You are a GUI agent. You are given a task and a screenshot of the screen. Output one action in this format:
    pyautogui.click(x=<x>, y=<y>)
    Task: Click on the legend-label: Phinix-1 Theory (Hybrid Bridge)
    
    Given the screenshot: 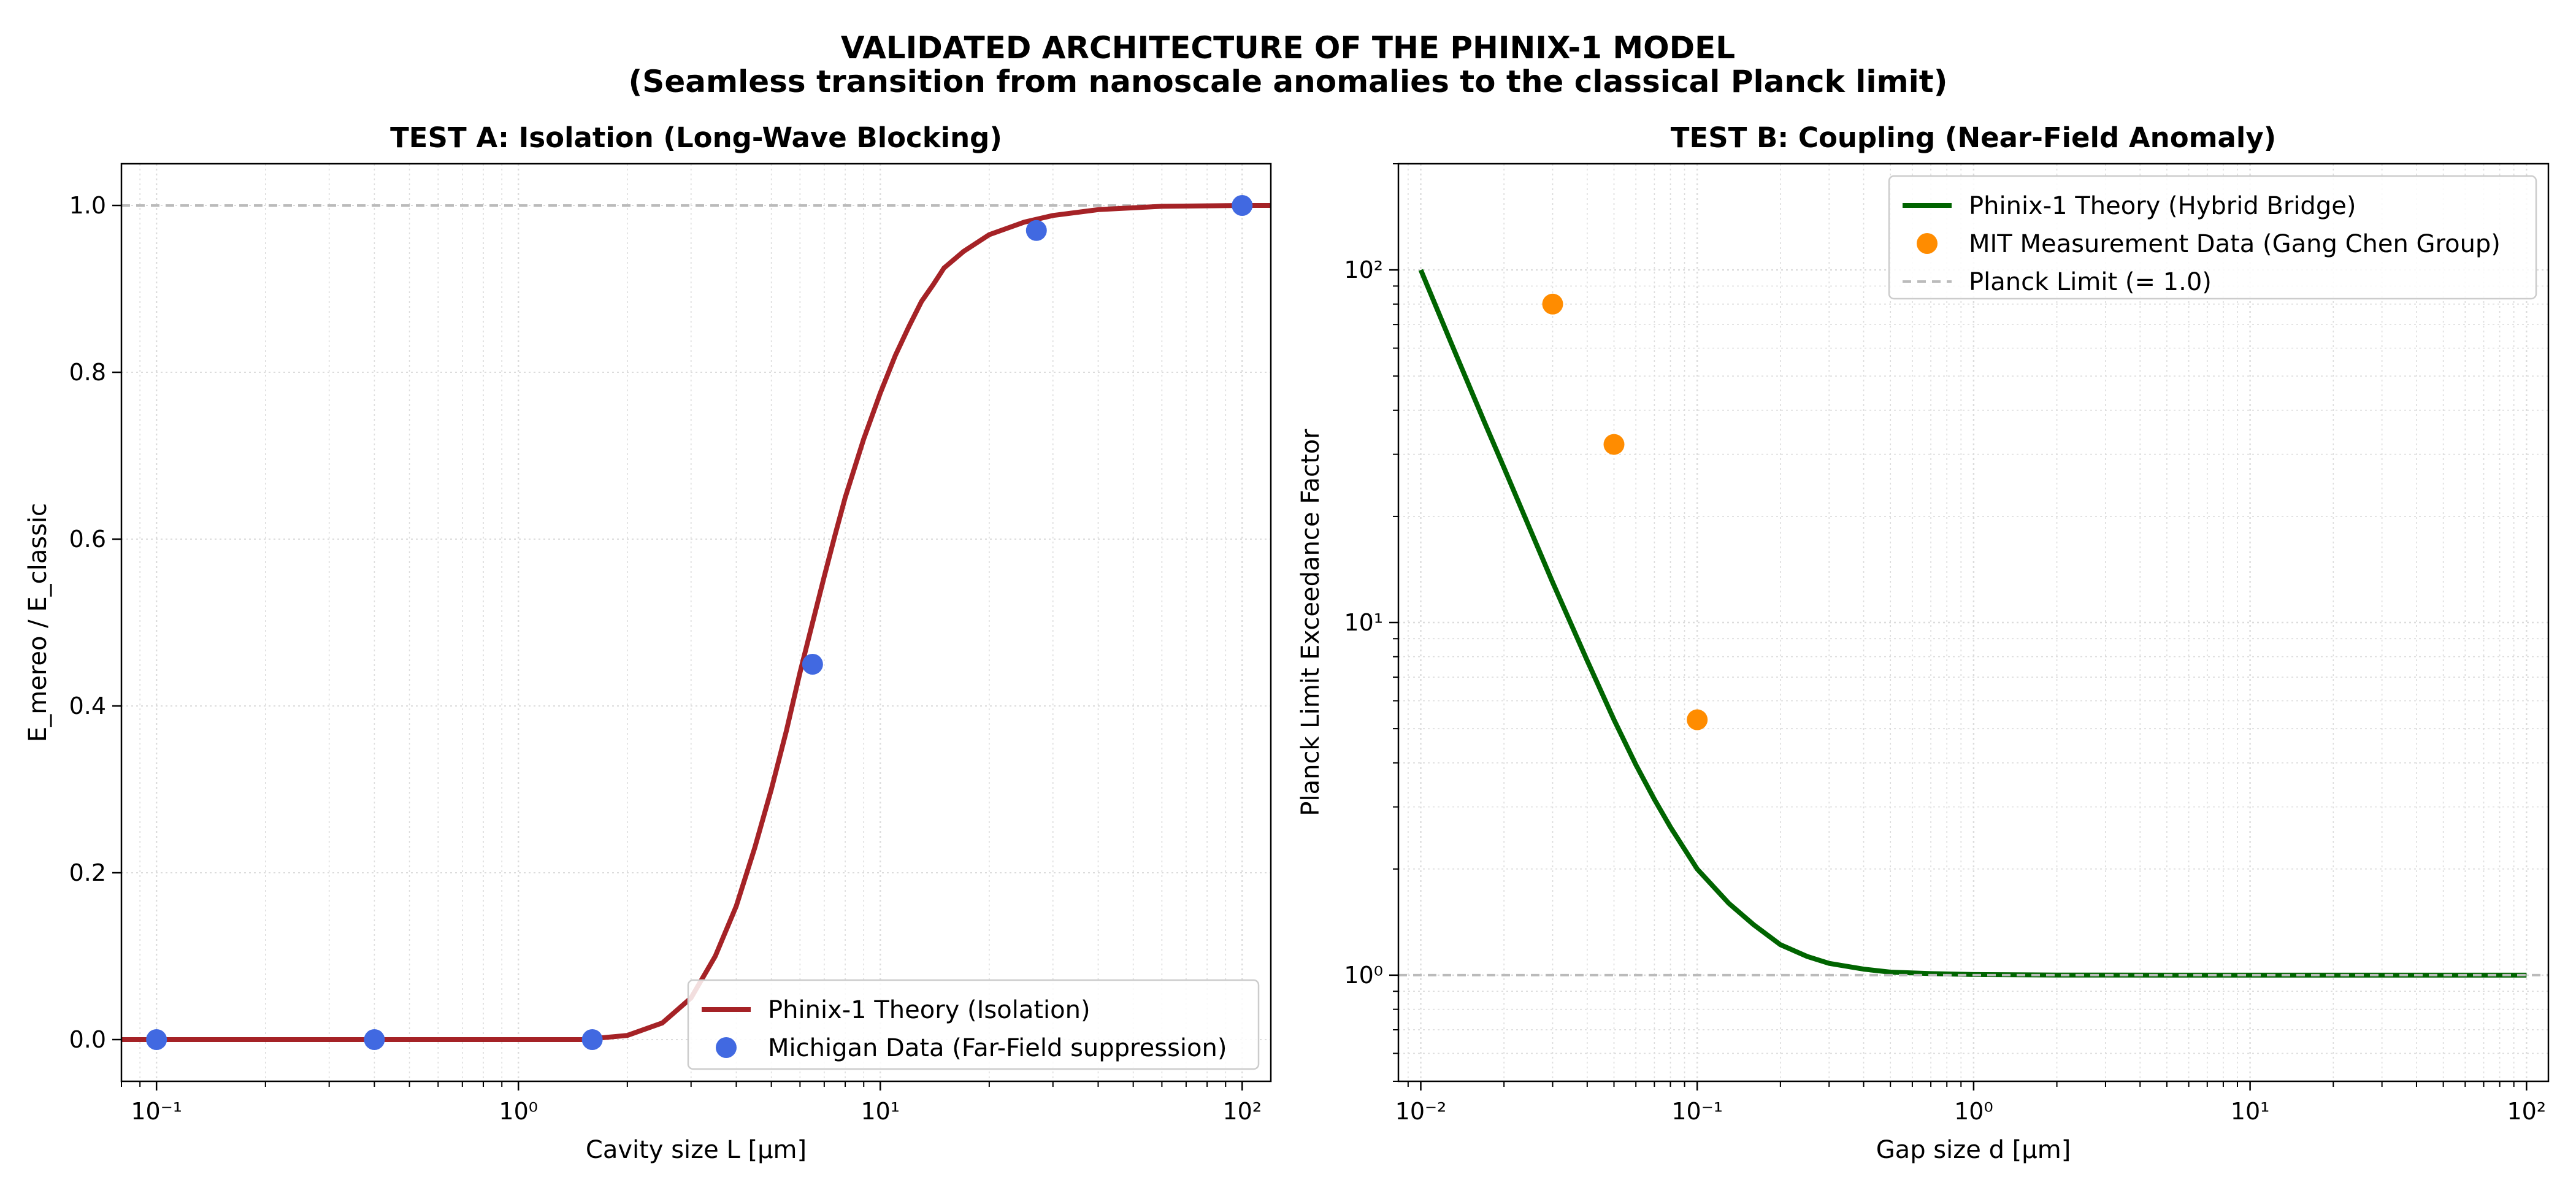 What is the action you would take?
    pyautogui.click(x=2162, y=206)
    